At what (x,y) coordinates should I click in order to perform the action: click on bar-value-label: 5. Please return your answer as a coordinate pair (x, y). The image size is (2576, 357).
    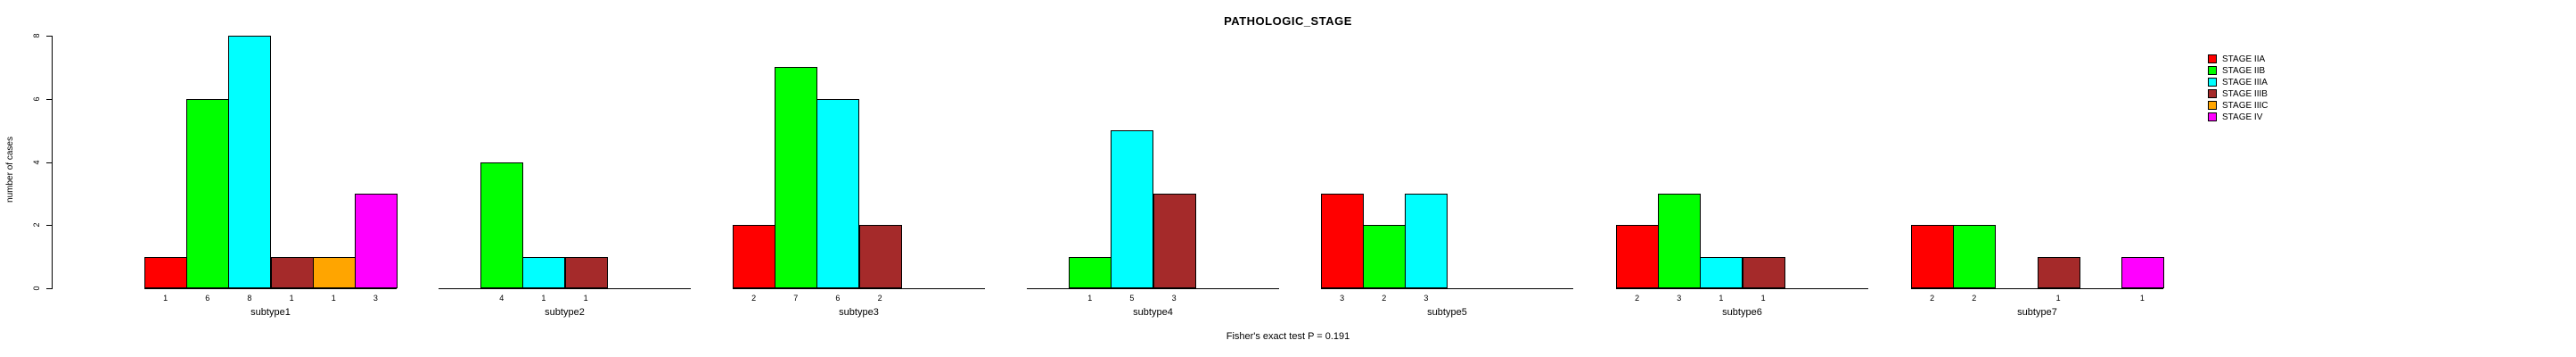
    Looking at the image, I should click on (1132, 298).